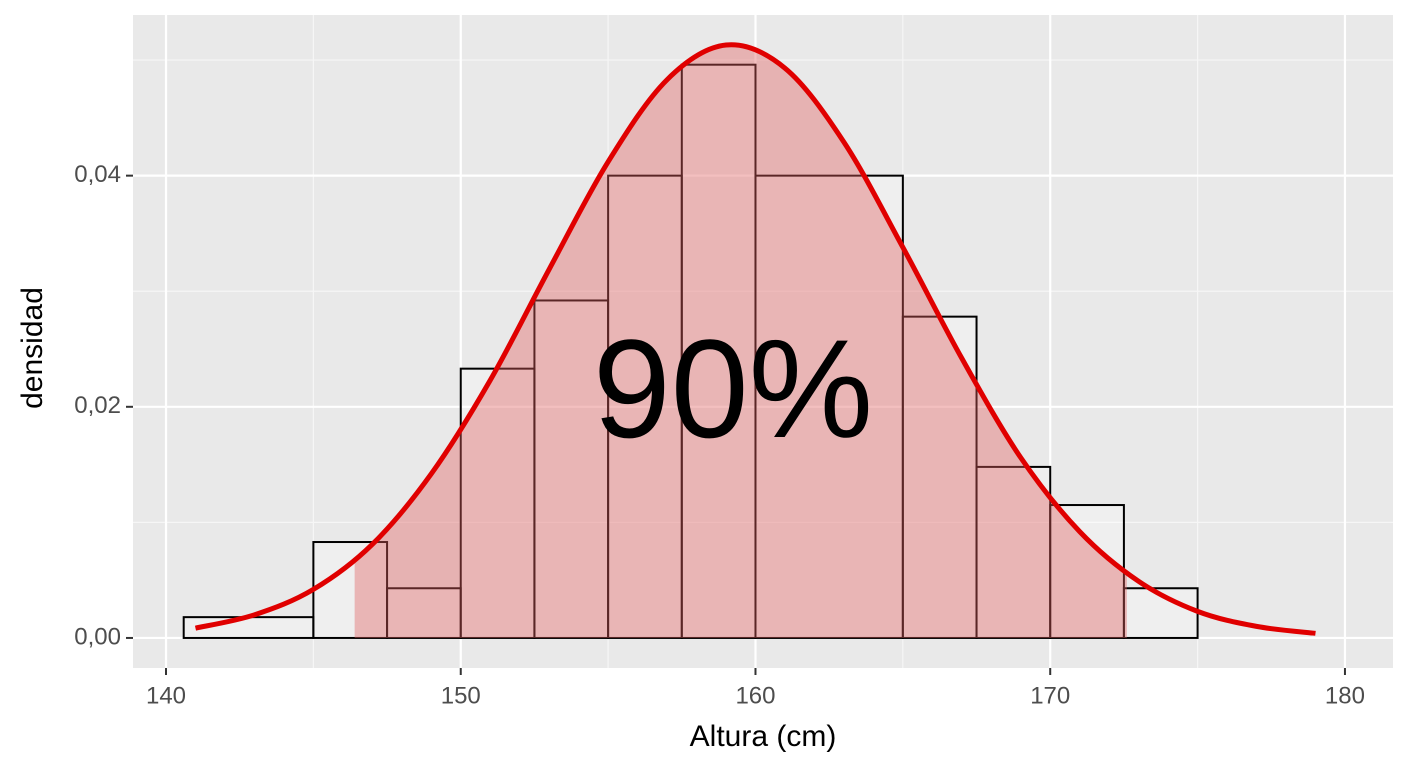 This screenshot has width=1408, height=768. What do you see at coordinates (1050, 695) in the screenshot?
I see `x-tick-label: 170` at bounding box center [1050, 695].